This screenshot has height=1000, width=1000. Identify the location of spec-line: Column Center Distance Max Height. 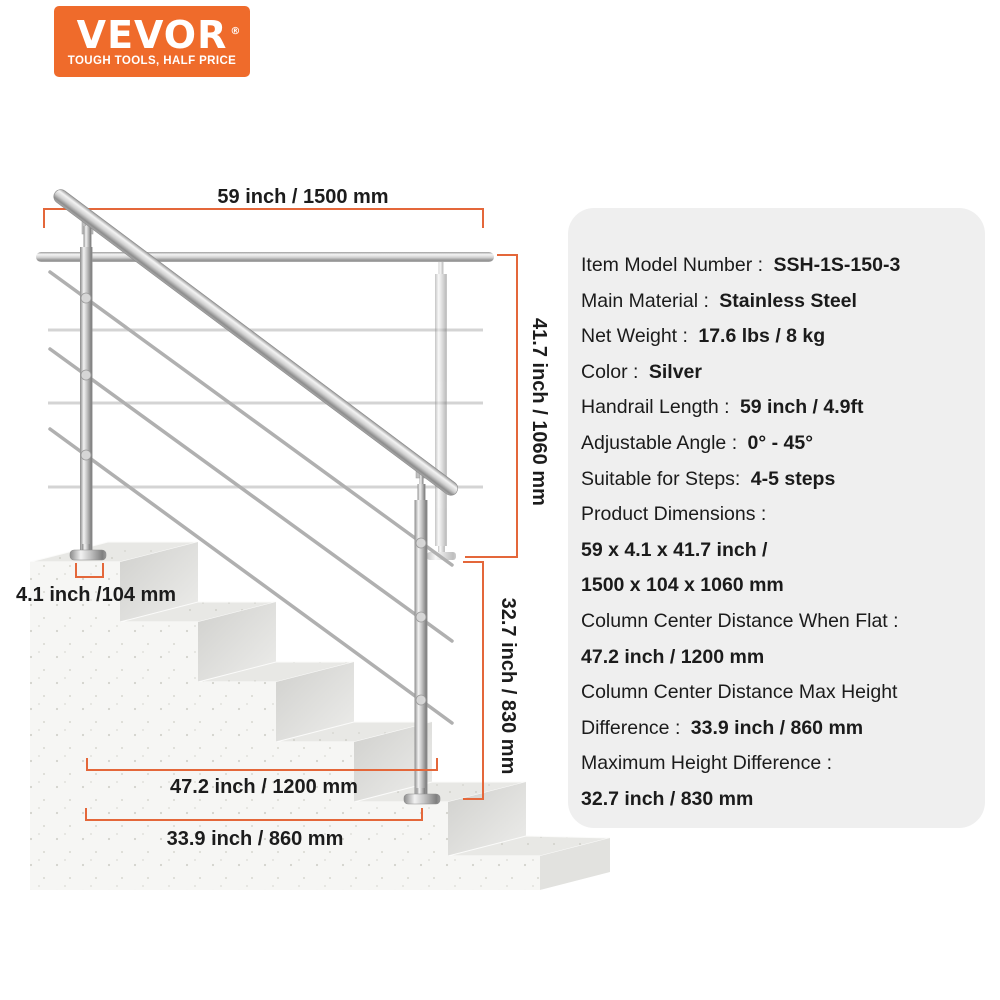
(739, 692).